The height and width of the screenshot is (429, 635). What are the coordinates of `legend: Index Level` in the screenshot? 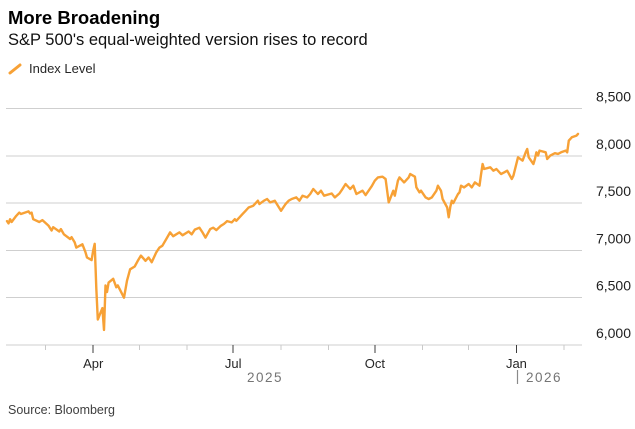 It's located at (52, 68).